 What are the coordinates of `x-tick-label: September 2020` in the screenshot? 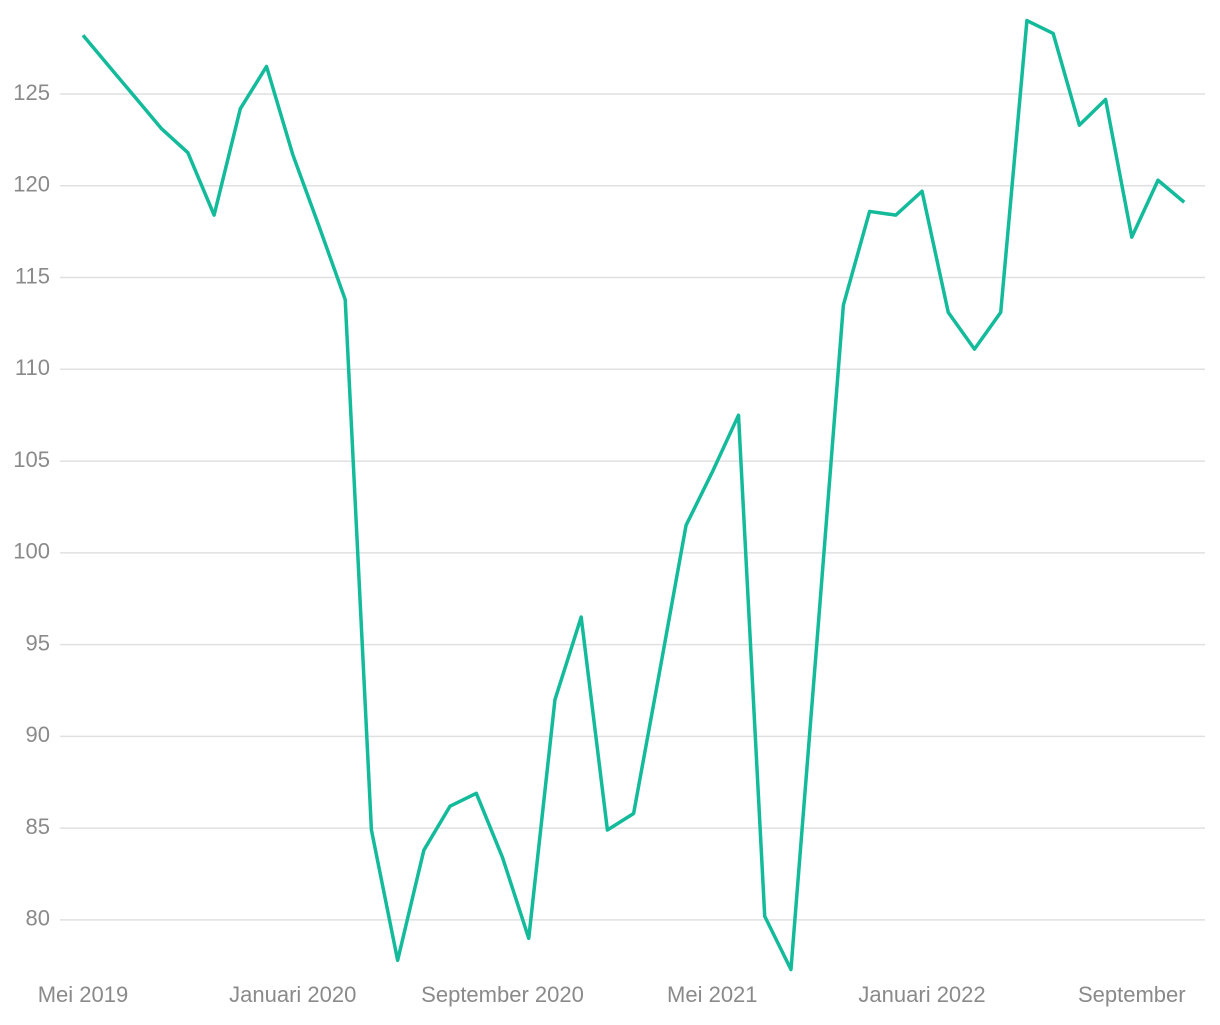 It's located at (502, 994).